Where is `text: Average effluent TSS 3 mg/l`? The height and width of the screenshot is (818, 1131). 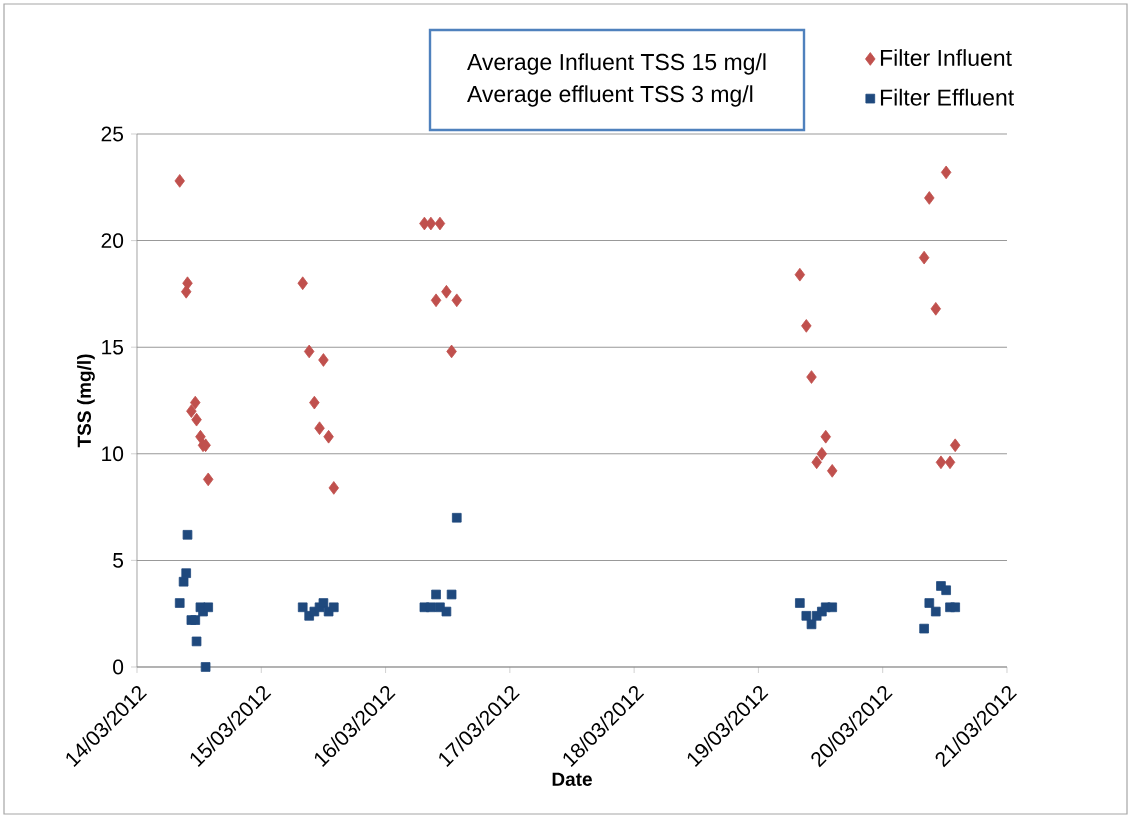
text: Average effluent TSS 3 mg/l is located at coordinates (610, 96).